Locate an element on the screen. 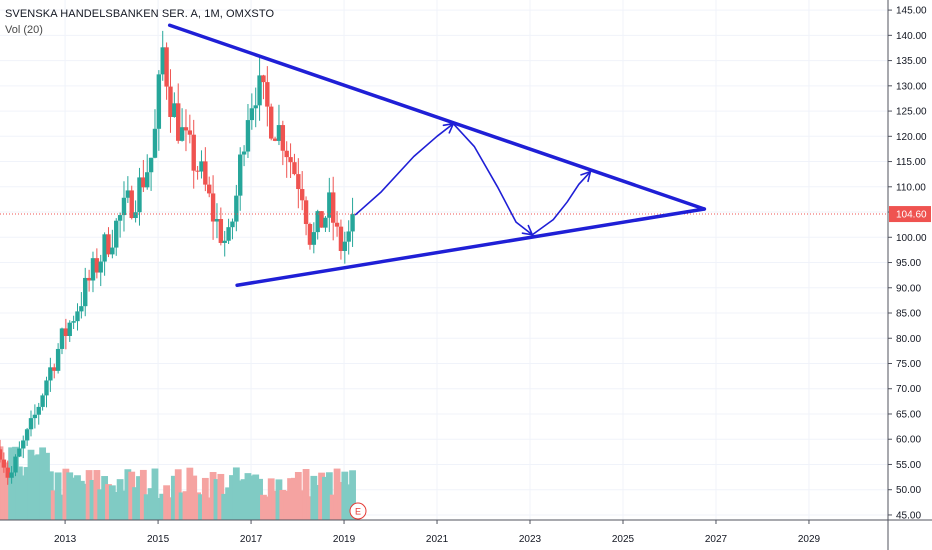 The image size is (932, 550). y-tick-label: 100.00 is located at coordinates (911, 238).